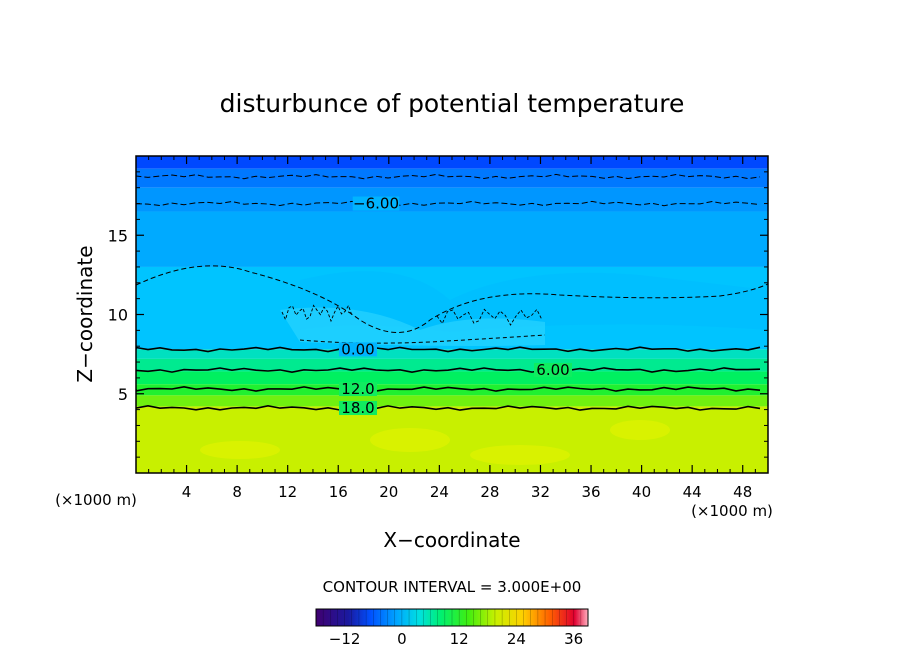  Describe the element at coordinates (118, 235) in the screenshot. I see `y-tick-label: 15` at that location.